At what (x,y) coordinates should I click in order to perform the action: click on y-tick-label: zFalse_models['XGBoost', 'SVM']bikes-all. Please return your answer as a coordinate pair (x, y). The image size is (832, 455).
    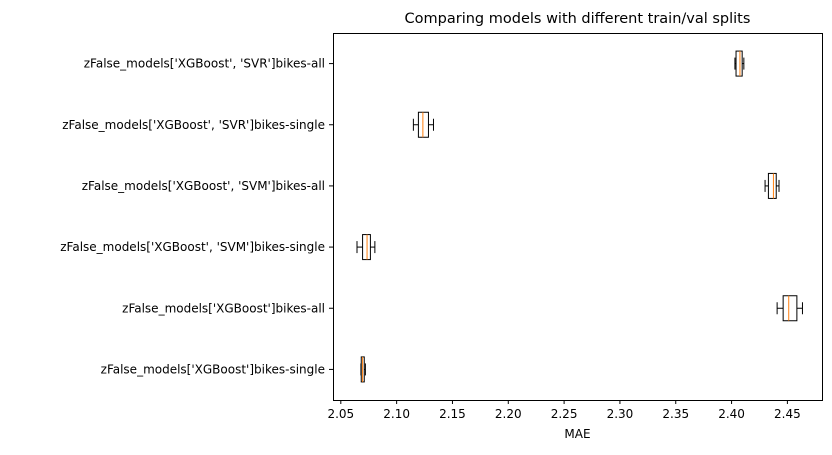
    Looking at the image, I should click on (203, 186).